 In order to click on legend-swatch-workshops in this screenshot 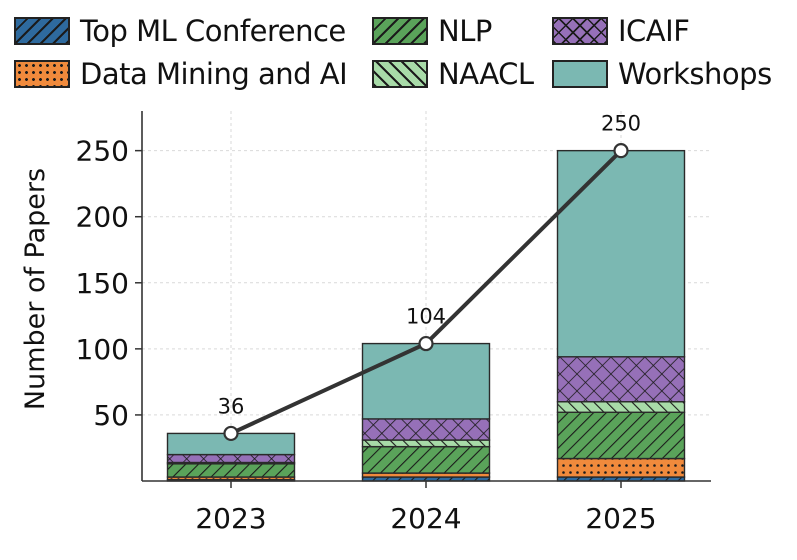, I will do `click(580, 74)`.